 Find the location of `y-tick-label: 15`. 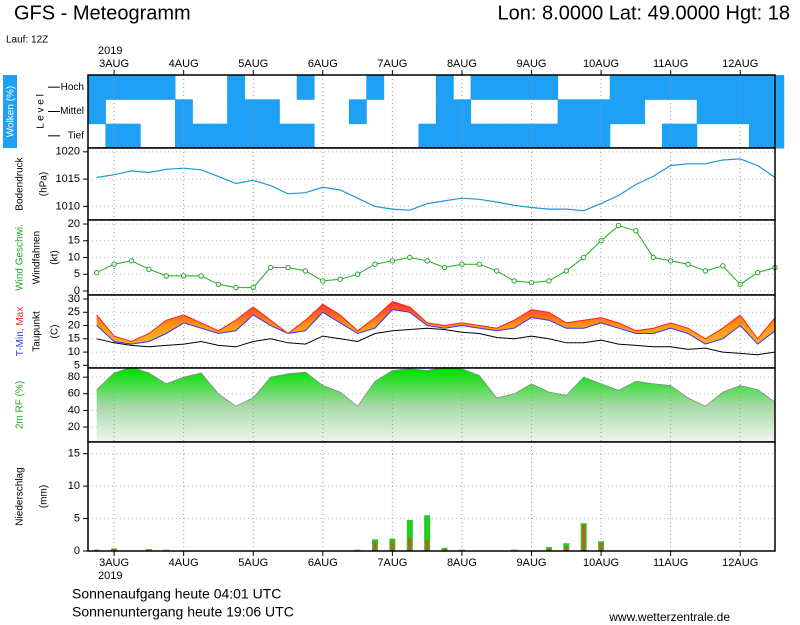

y-tick-label: 15 is located at coordinates (74, 454).